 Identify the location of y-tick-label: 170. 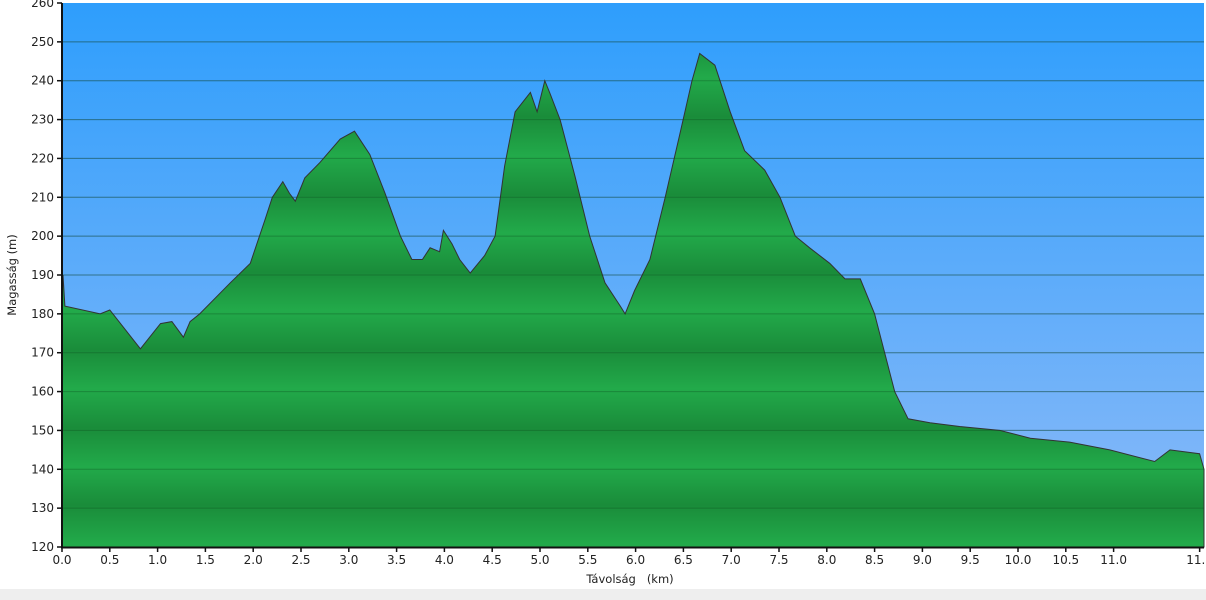
(42, 353).